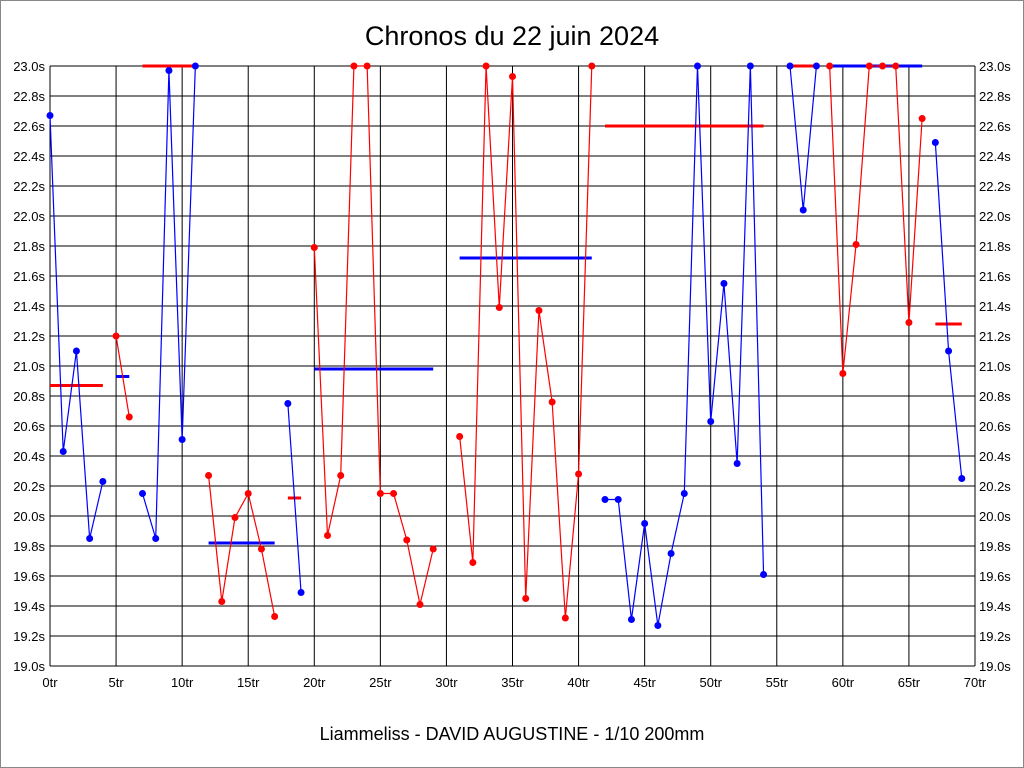  Describe the element at coordinates (248, 682) in the screenshot. I see `x-tick-label: 15tr` at that location.